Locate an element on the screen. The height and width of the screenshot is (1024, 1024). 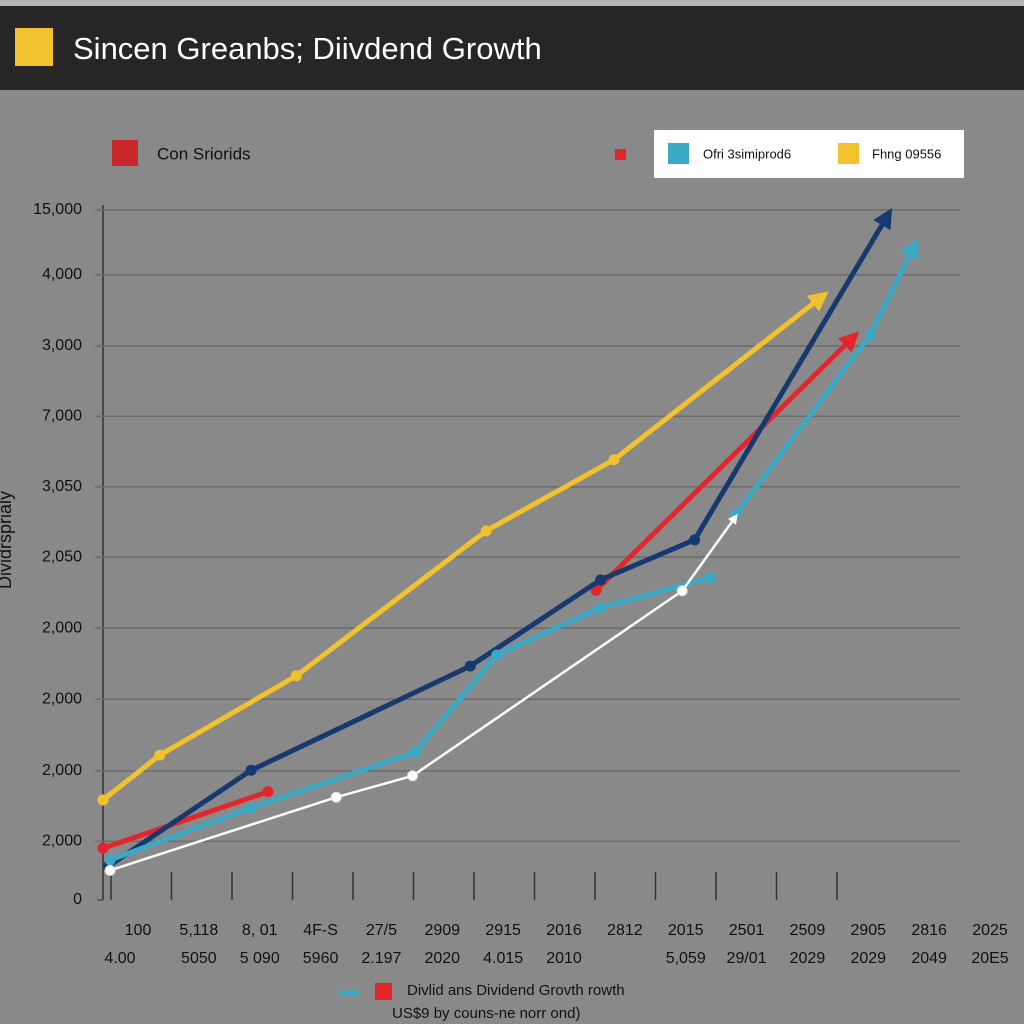
x-tick-label-secondary: 4.00 is located at coordinates (119, 958).